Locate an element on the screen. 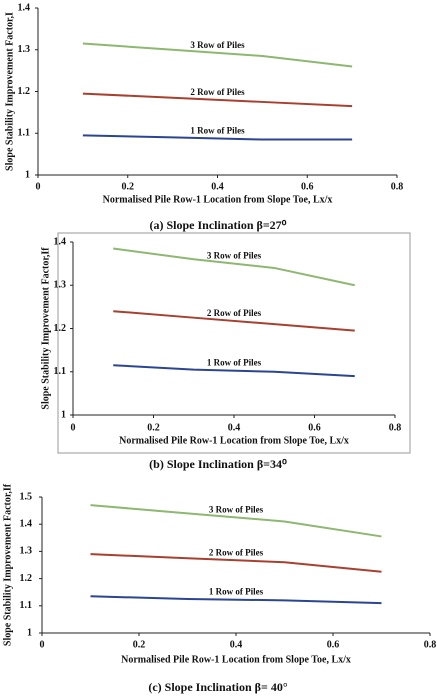 This screenshot has width=437, height=700. y-axis-label: Slope Stability Improvement Factor,I is located at coordinates (9, 91).